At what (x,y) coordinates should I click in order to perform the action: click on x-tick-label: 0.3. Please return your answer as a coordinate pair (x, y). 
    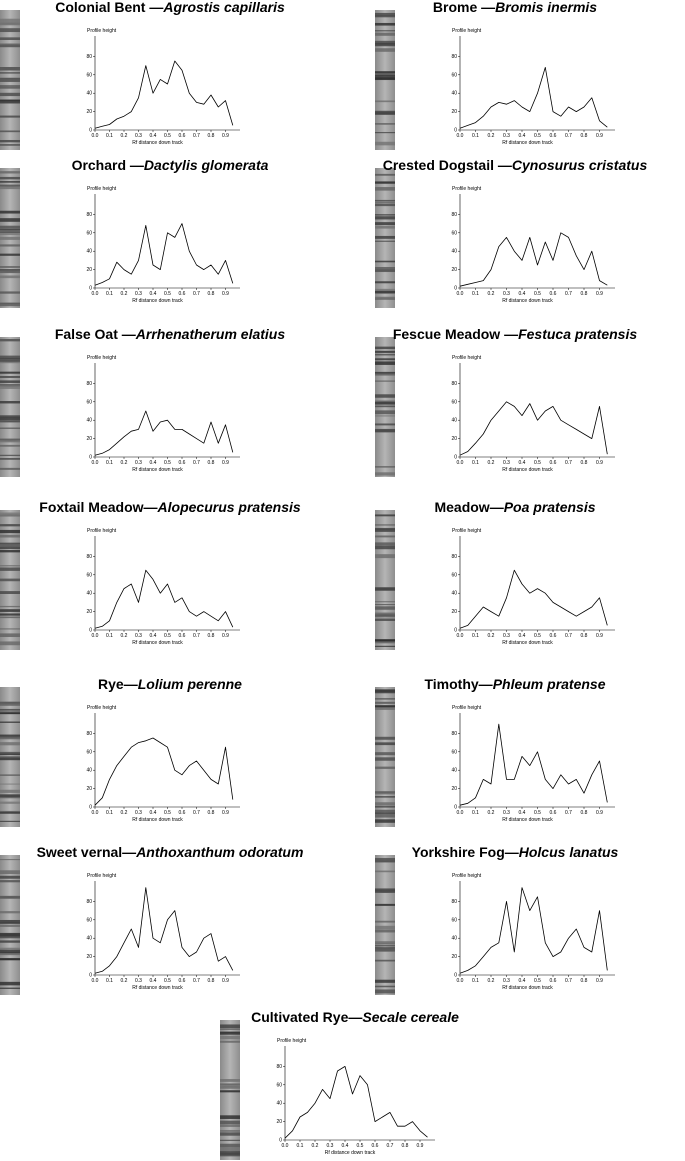
    Looking at the image, I should click on (506, 813).